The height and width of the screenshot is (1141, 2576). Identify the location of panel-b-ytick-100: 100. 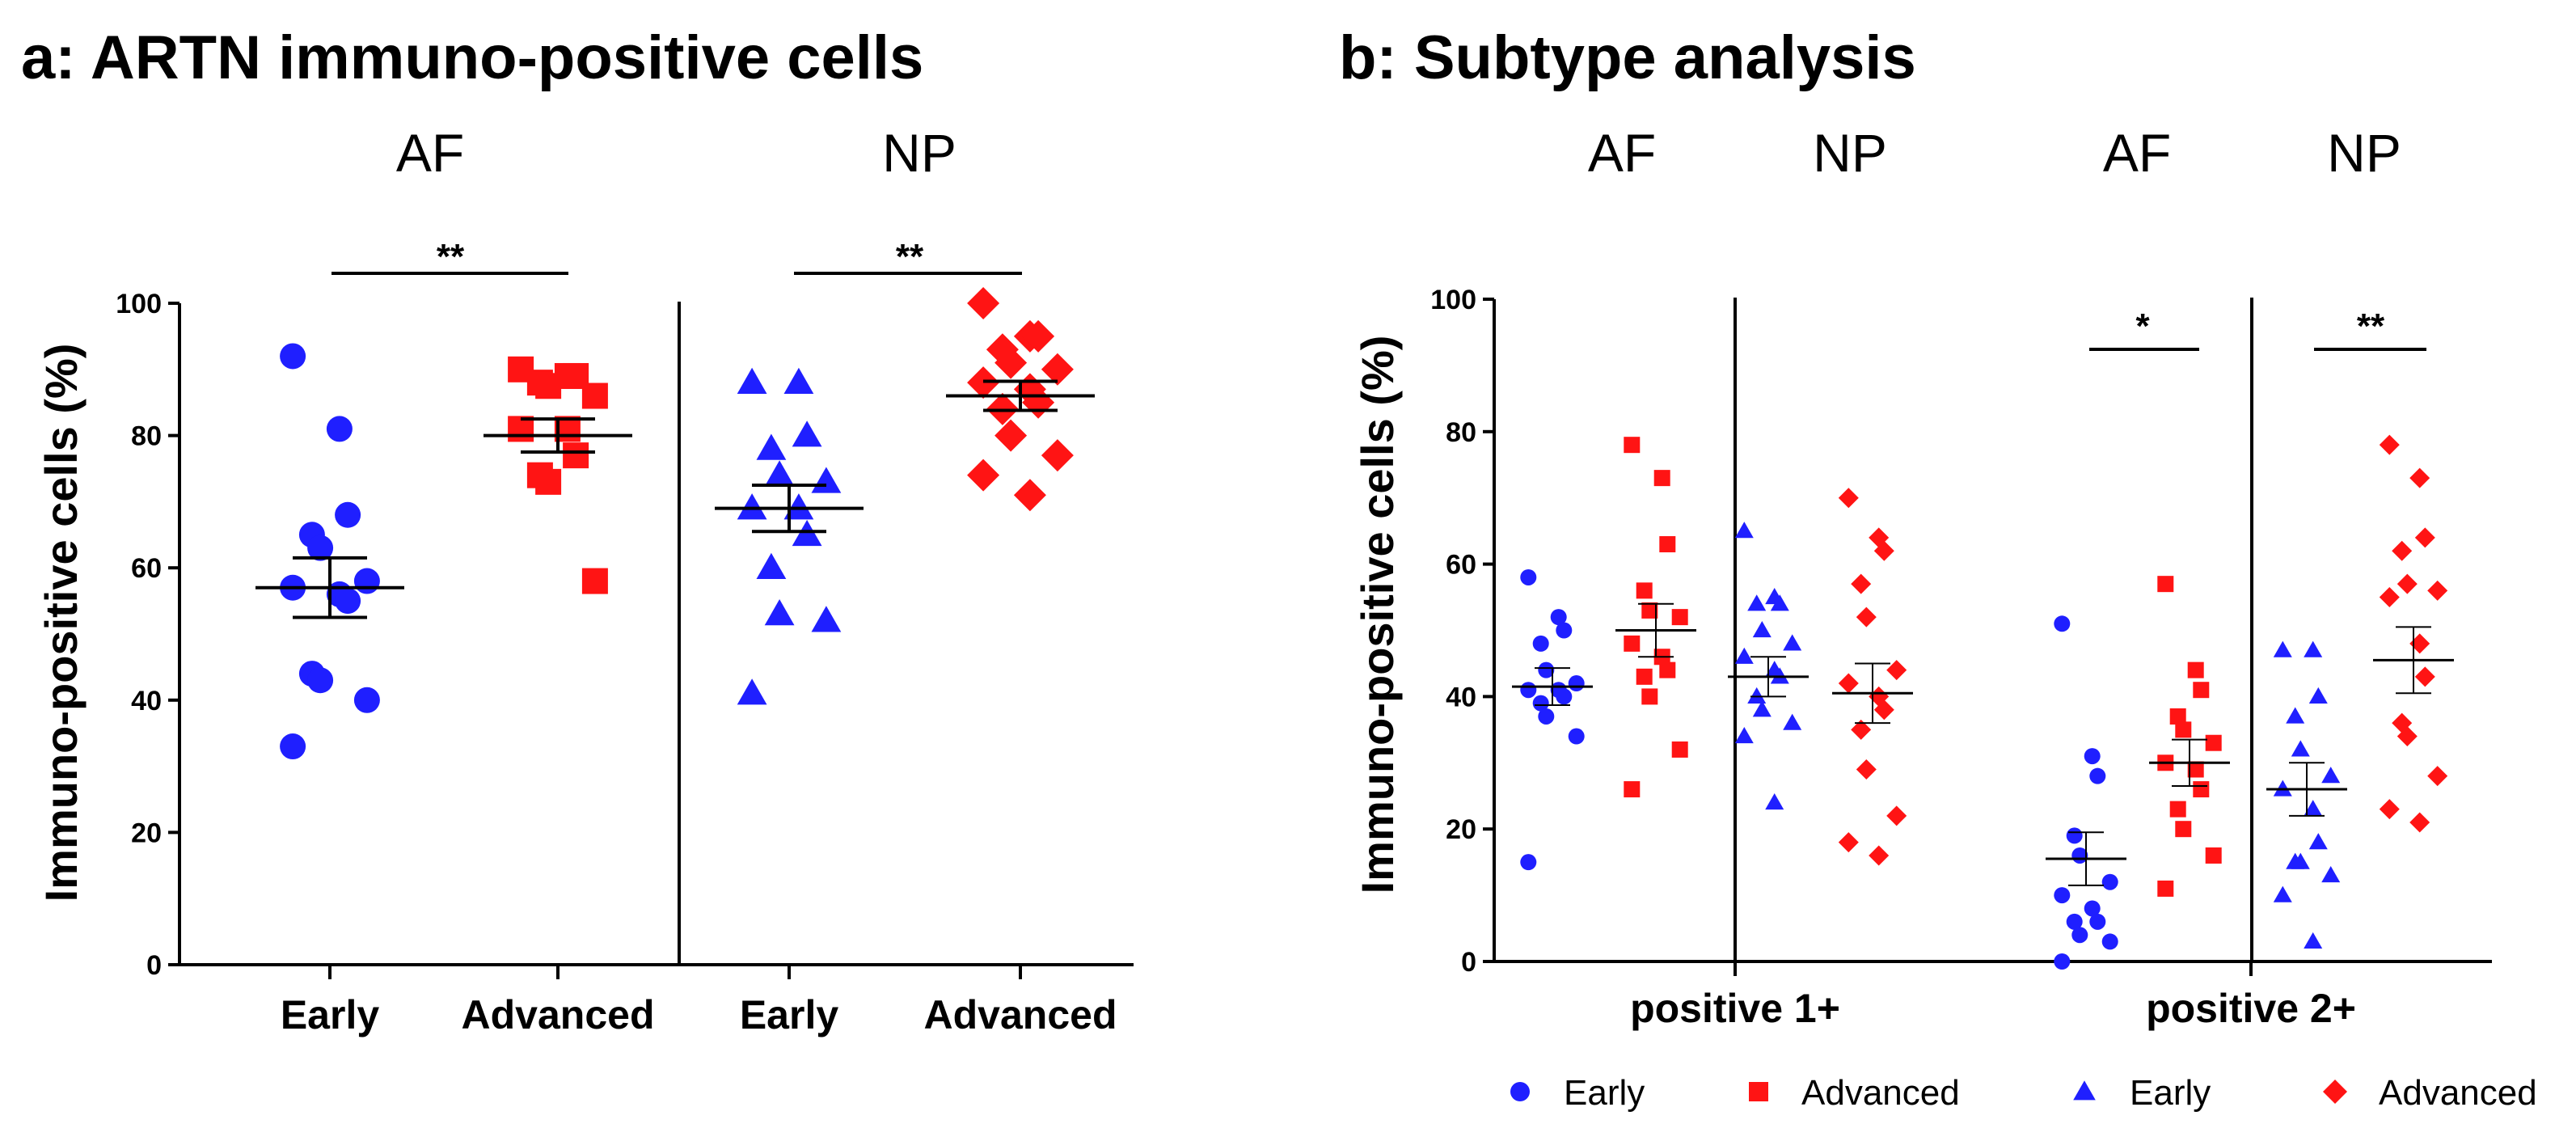
(1453, 300).